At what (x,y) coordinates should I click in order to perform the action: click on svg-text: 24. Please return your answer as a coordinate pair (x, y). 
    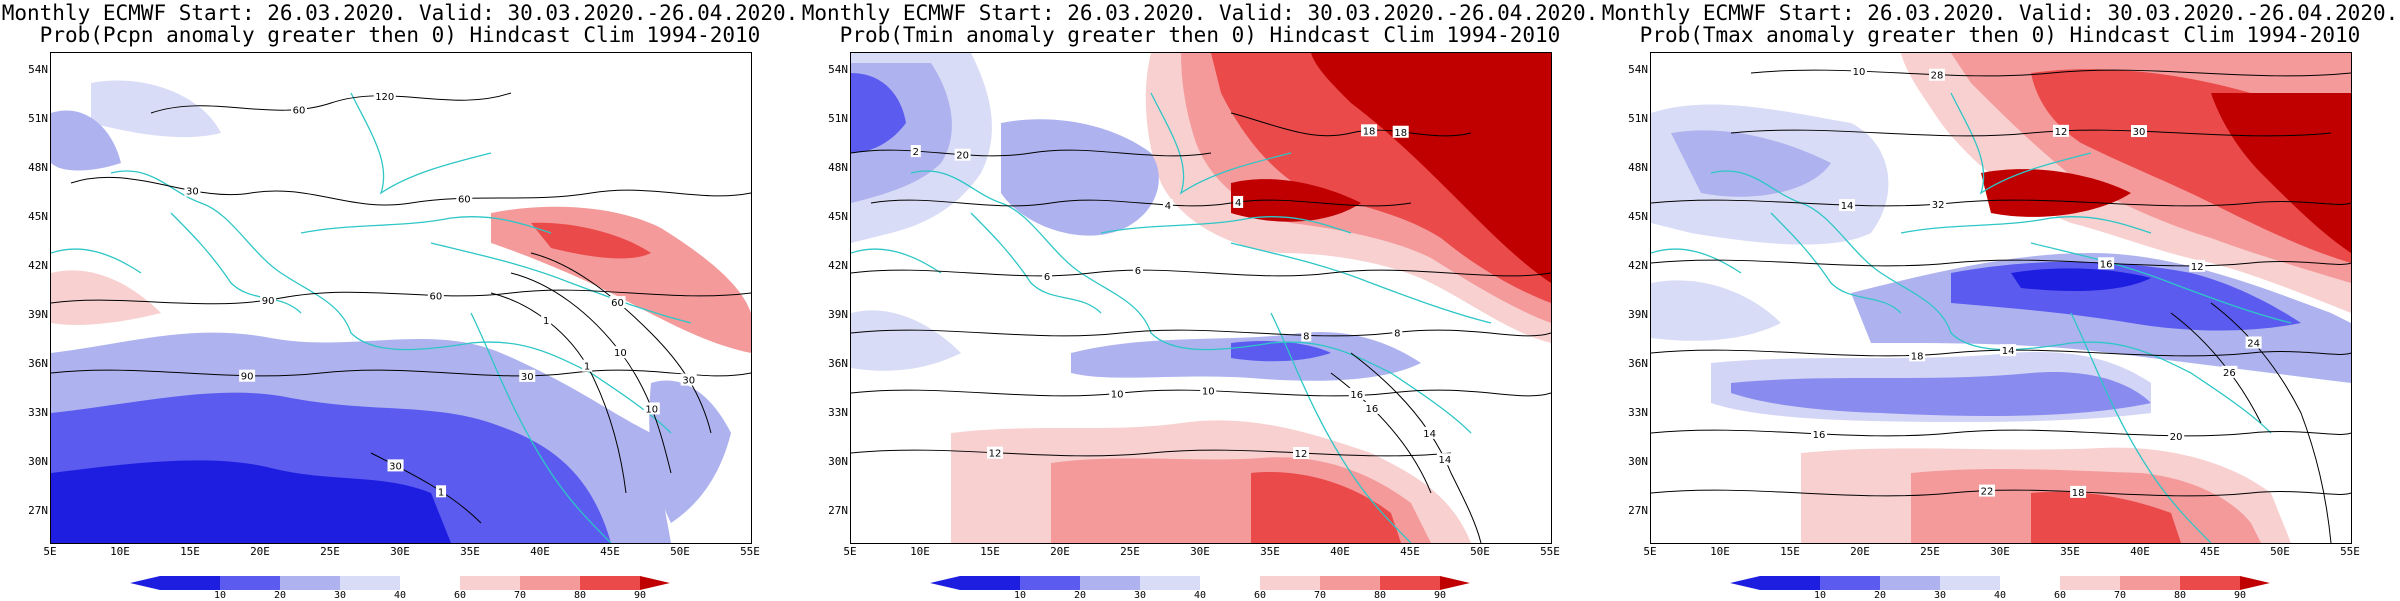
    Looking at the image, I should click on (2253, 344).